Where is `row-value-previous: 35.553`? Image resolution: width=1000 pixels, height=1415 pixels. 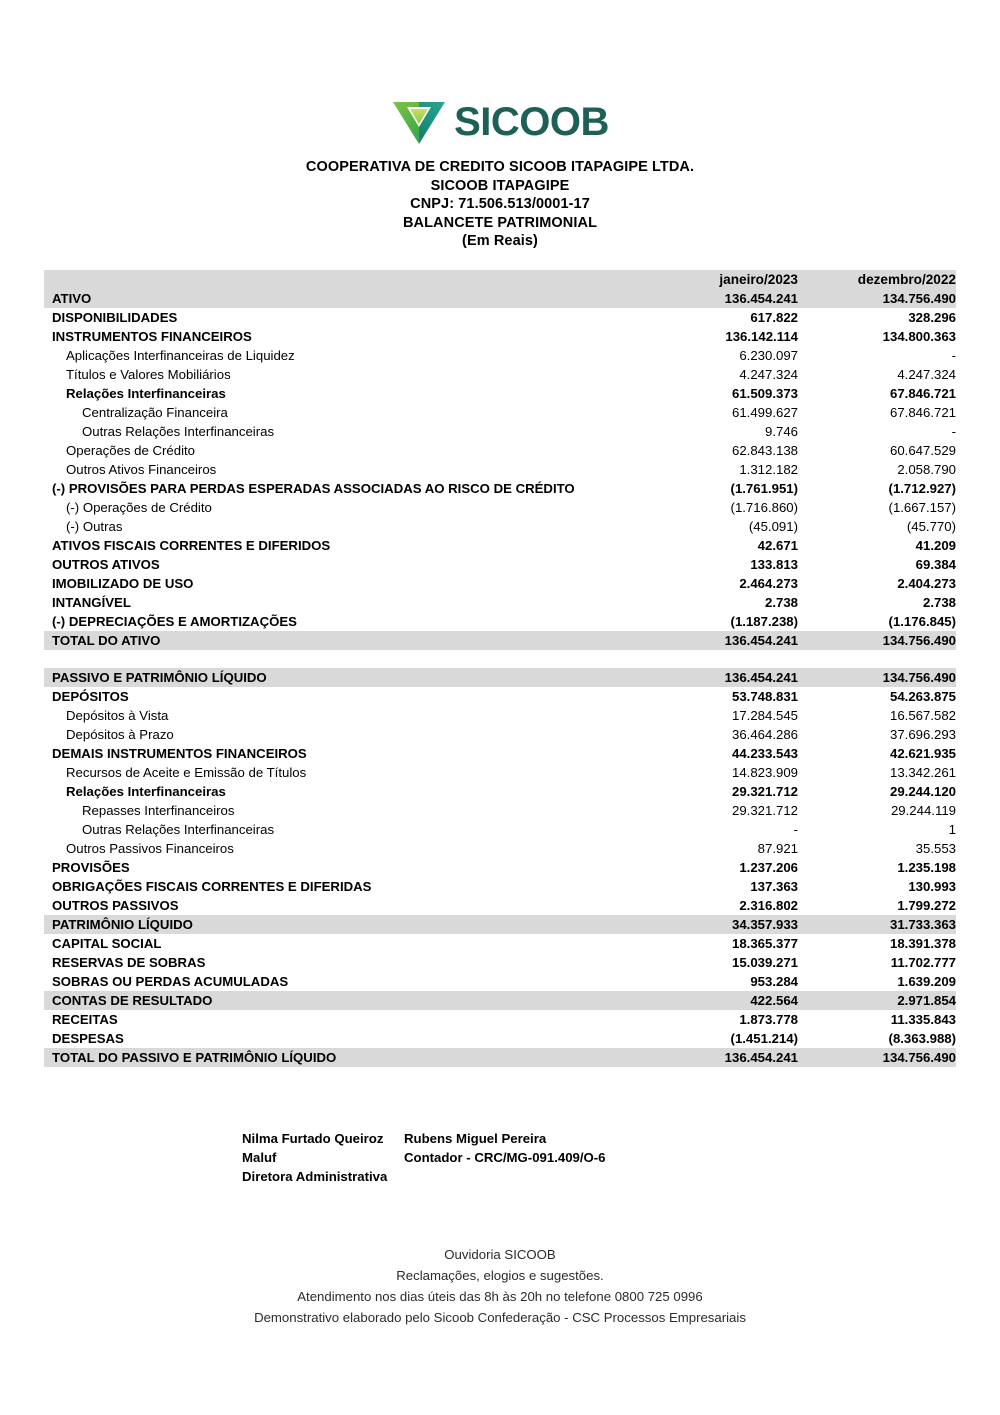
row-value-previous: 35.553 is located at coordinates (935, 848).